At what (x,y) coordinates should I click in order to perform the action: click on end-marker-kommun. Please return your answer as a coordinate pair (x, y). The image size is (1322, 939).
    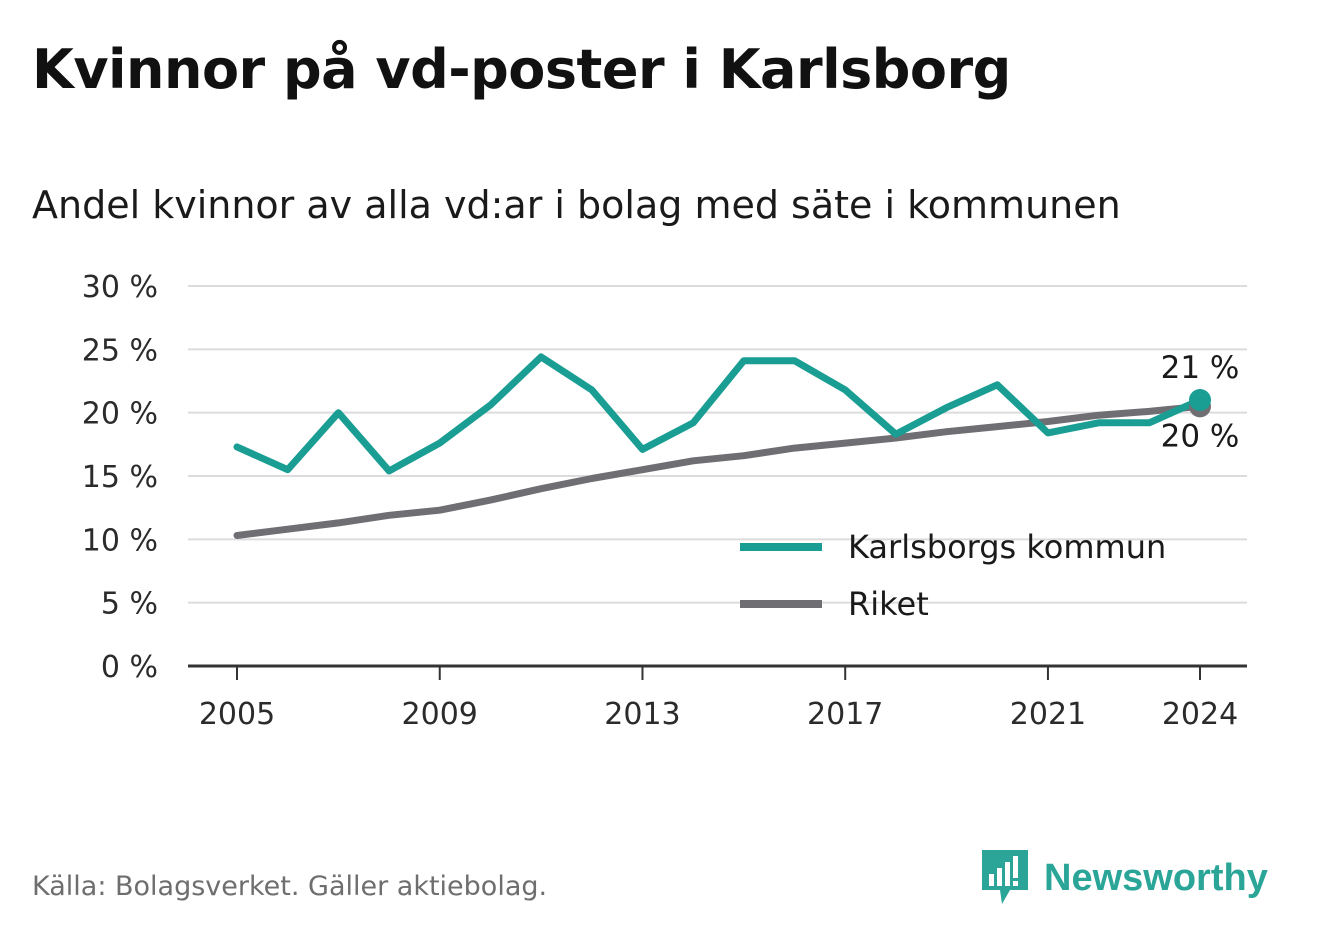
    Looking at the image, I should click on (1200, 400).